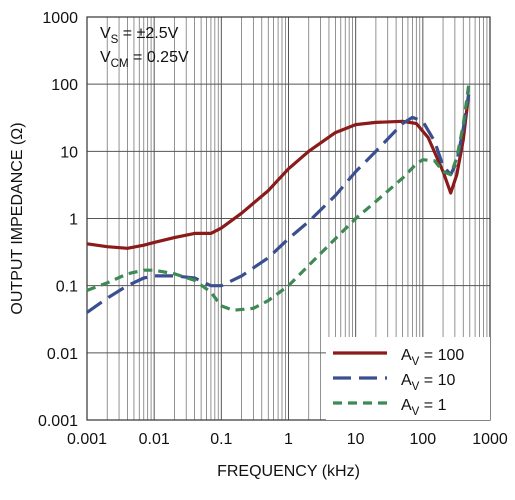 This screenshot has height=500, width=515. Describe the element at coordinates (288, 471) in the screenshot. I see `x-axis-label: FREQUENCY (kHz)` at that location.